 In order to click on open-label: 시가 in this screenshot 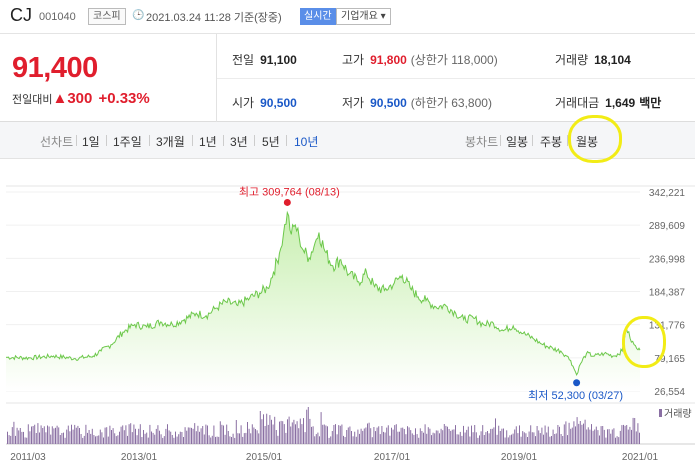, I will do `click(243, 103)`.